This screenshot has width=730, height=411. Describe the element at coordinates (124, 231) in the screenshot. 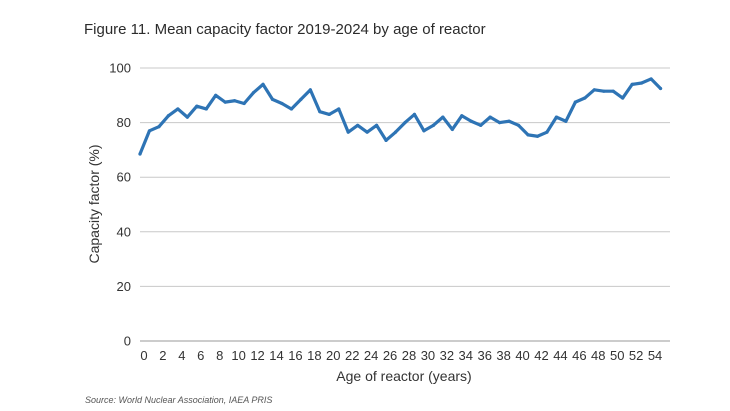

I see `y-tick-label: 40` at that location.